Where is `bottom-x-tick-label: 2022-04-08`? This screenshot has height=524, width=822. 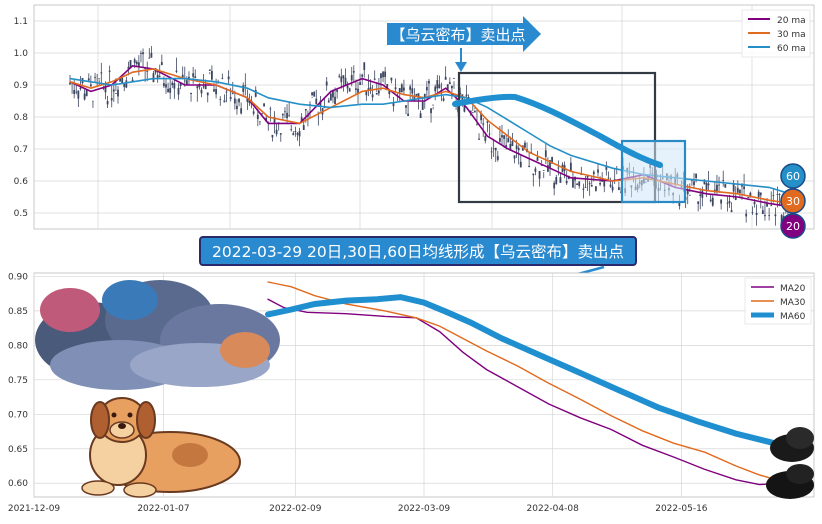
bottom-x-tick-label: 2022-04-08 is located at coordinates (553, 509).